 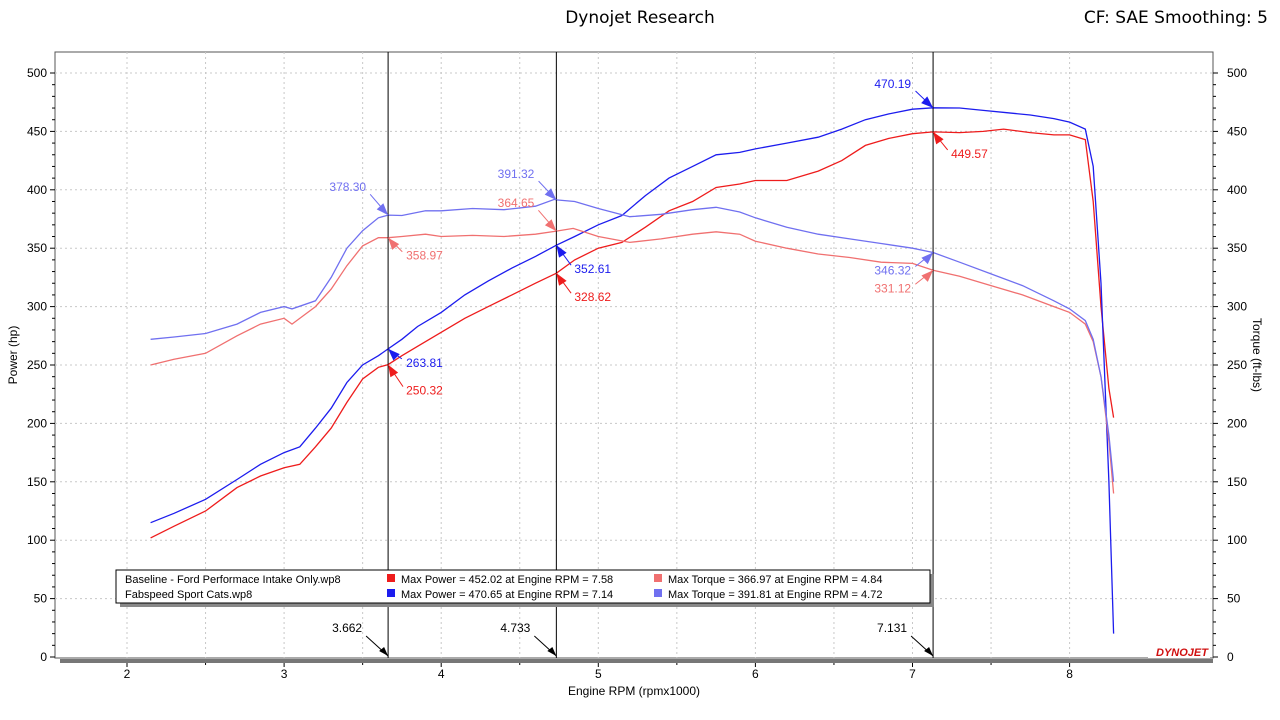 I want to click on annotation-label: 378.30, so click(x=347, y=187).